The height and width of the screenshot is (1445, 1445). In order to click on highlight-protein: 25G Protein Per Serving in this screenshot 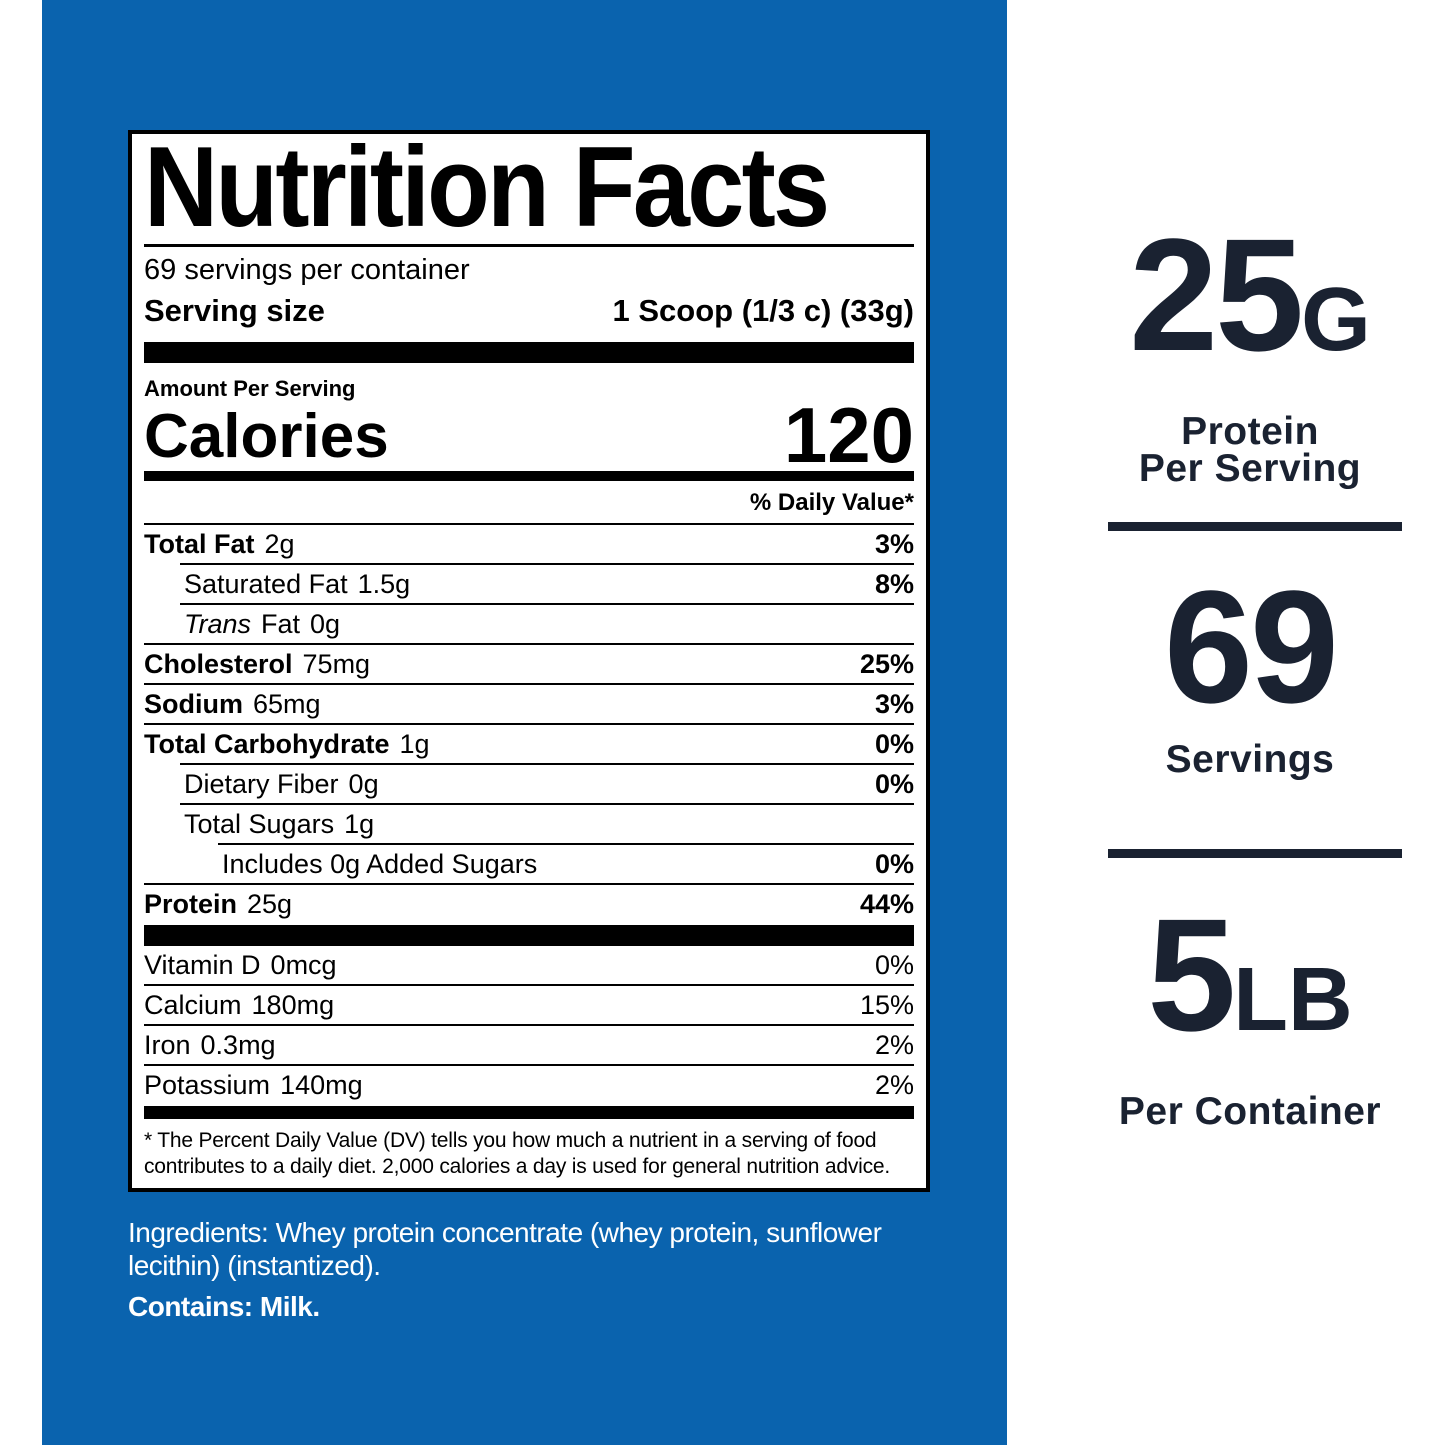, I will do `click(1240, 347)`.